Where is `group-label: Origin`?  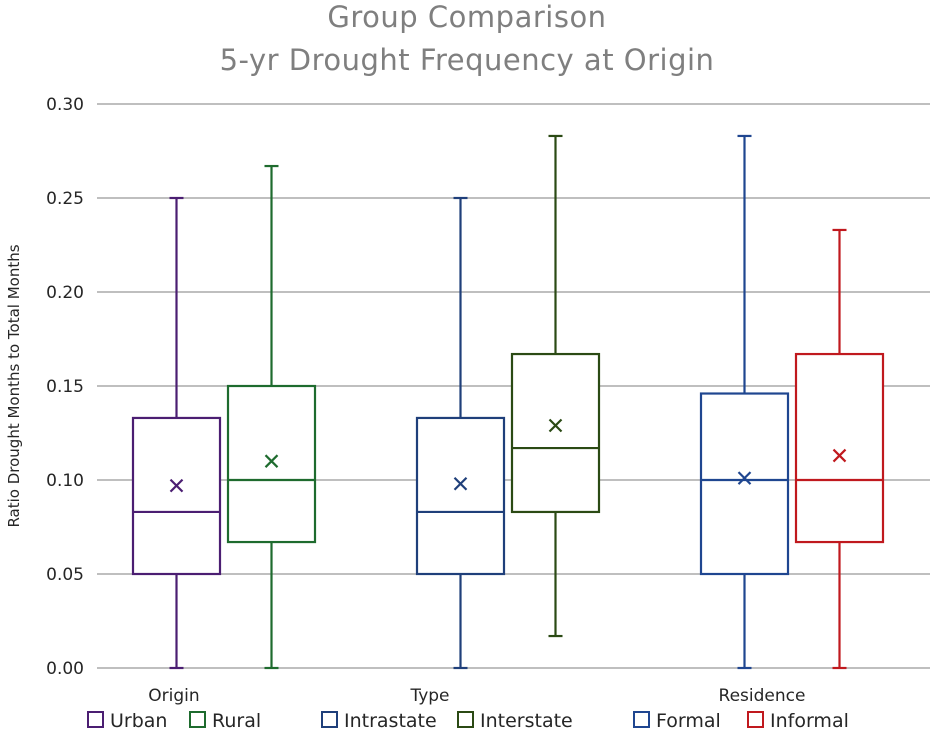
group-label: Origin is located at coordinates (173, 696).